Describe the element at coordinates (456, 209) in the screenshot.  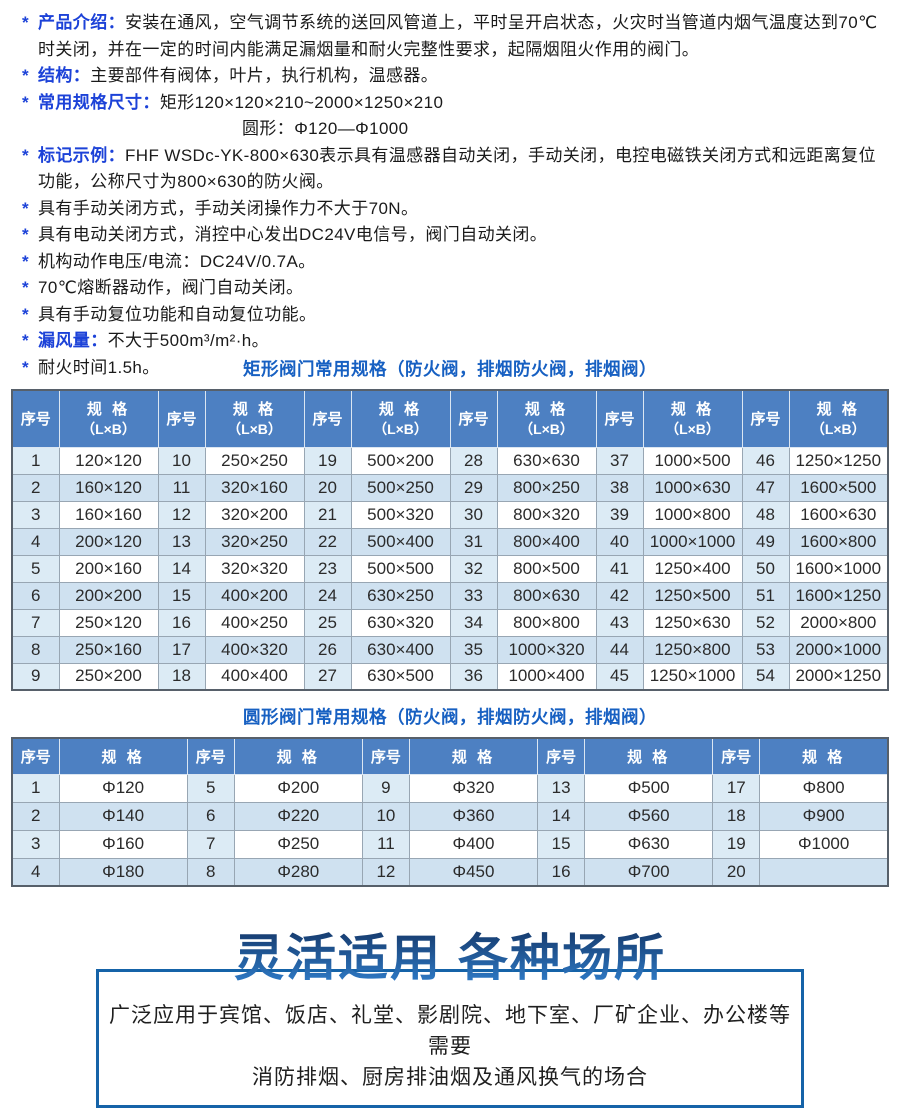
I see `intro-item: * 具有手动关闭方式，手动关闭操作力不大于70N。` at that location.